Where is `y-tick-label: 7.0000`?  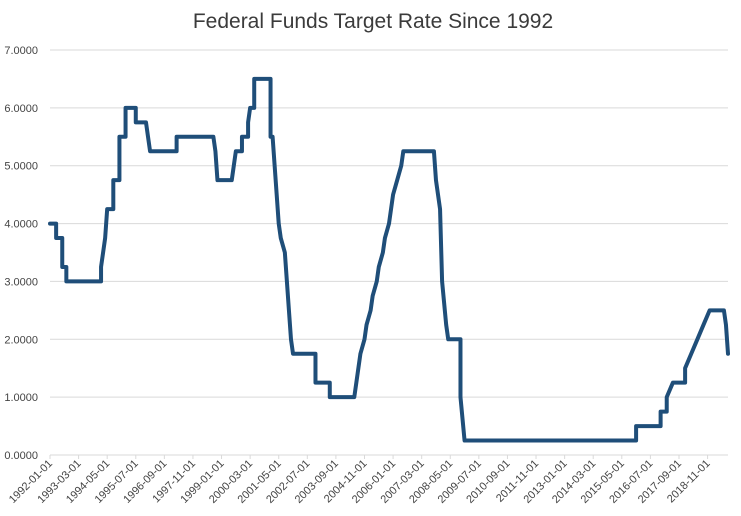
y-tick-label: 7.0000 is located at coordinates (21, 51).